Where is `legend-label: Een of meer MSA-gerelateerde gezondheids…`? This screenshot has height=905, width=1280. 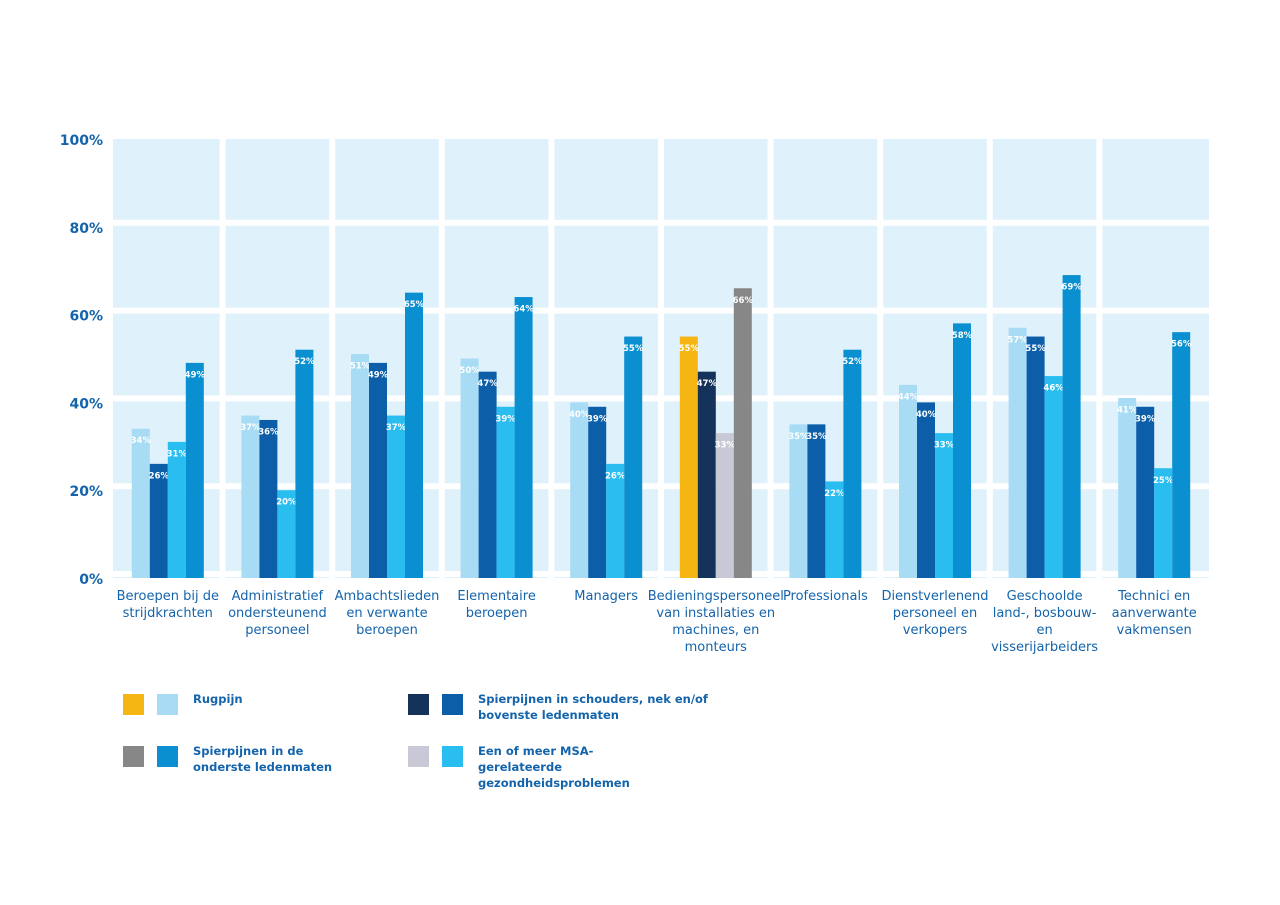 legend-label: Een of meer MSA-gerelateerde gezondheids… is located at coordinates (554, 767).